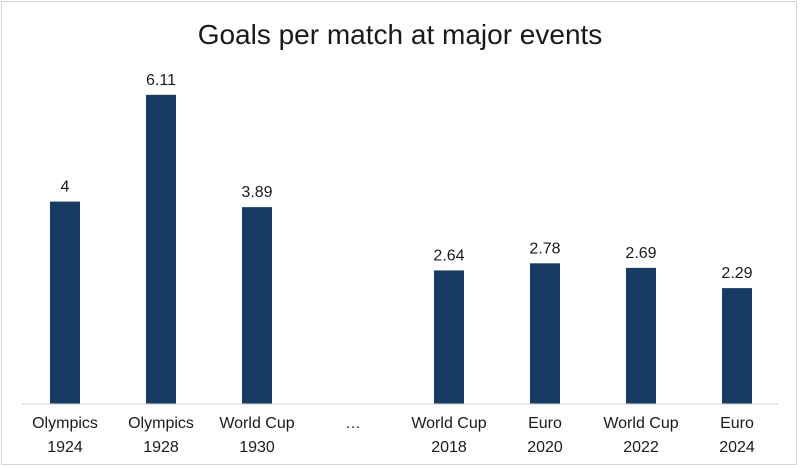 This screenshot has height=468, width=800. What do you see at coordinates (448, 255) in the screenshot?
I see `value-label-4: 2.64` at bounding box center [448, 255].